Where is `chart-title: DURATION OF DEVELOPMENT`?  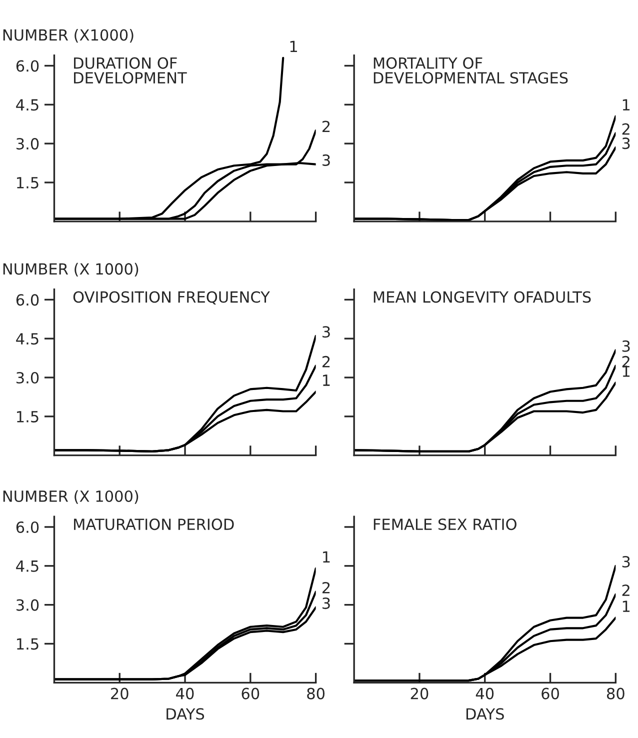 chart-title: DURATION OF DEVELOPMENT is located at coordinates (130, 70).